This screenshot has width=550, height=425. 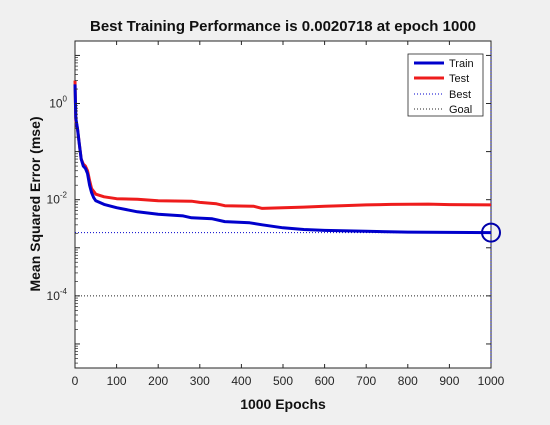 I want to click on x-tick-label: 100, so click(x=117, y=381).